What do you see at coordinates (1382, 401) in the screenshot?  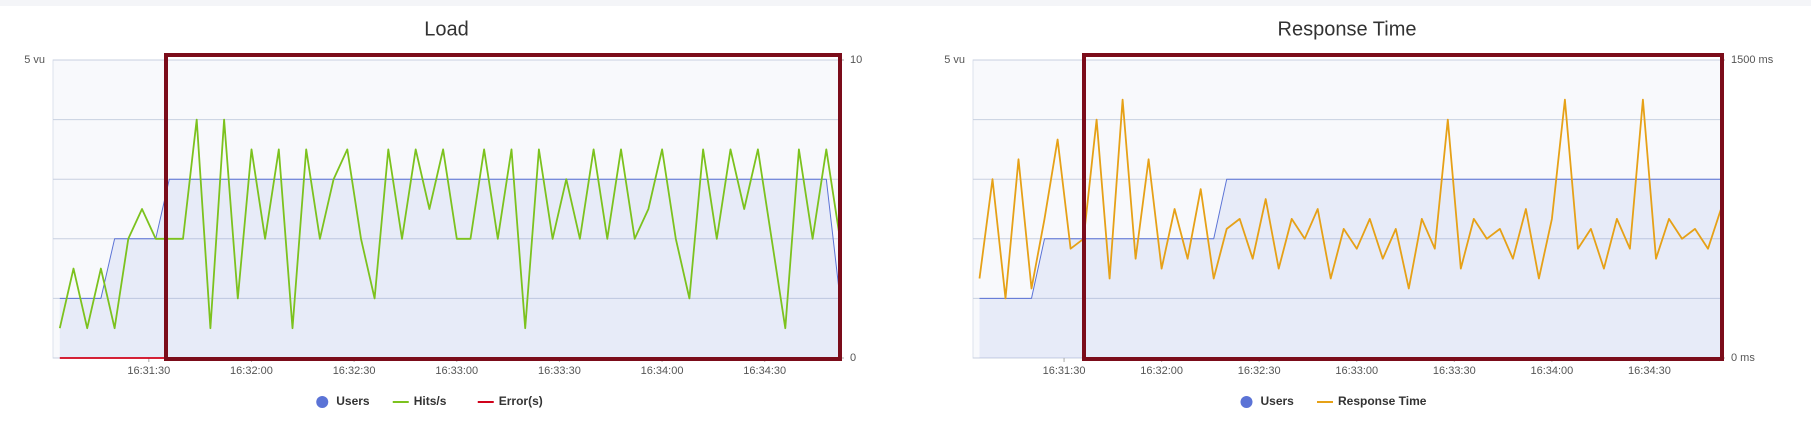 I see `legend-label: Response Time` at bounding box center [1382, 401].